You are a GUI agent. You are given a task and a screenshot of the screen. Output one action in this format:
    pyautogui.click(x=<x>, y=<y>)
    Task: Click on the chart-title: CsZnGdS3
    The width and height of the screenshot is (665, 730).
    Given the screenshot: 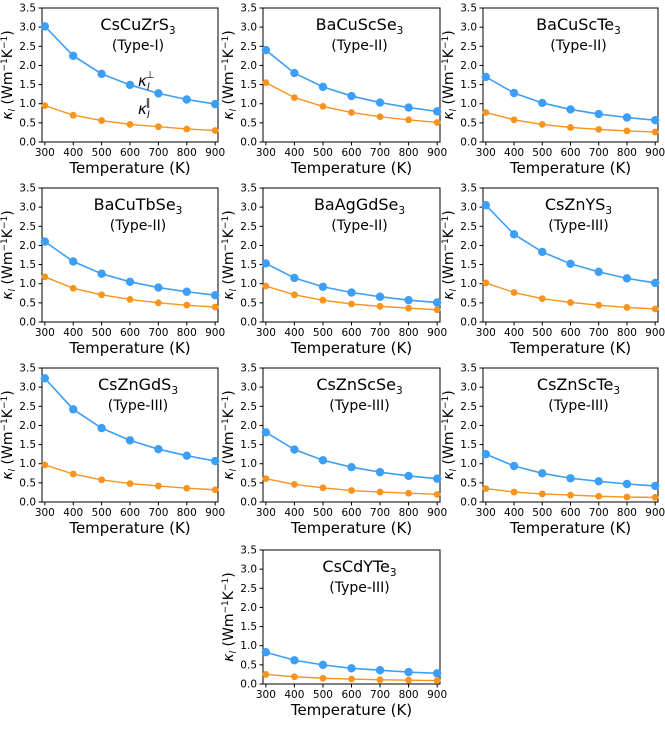 What is the action you would take?
    pyautogui.click(x=138, y=386)
    